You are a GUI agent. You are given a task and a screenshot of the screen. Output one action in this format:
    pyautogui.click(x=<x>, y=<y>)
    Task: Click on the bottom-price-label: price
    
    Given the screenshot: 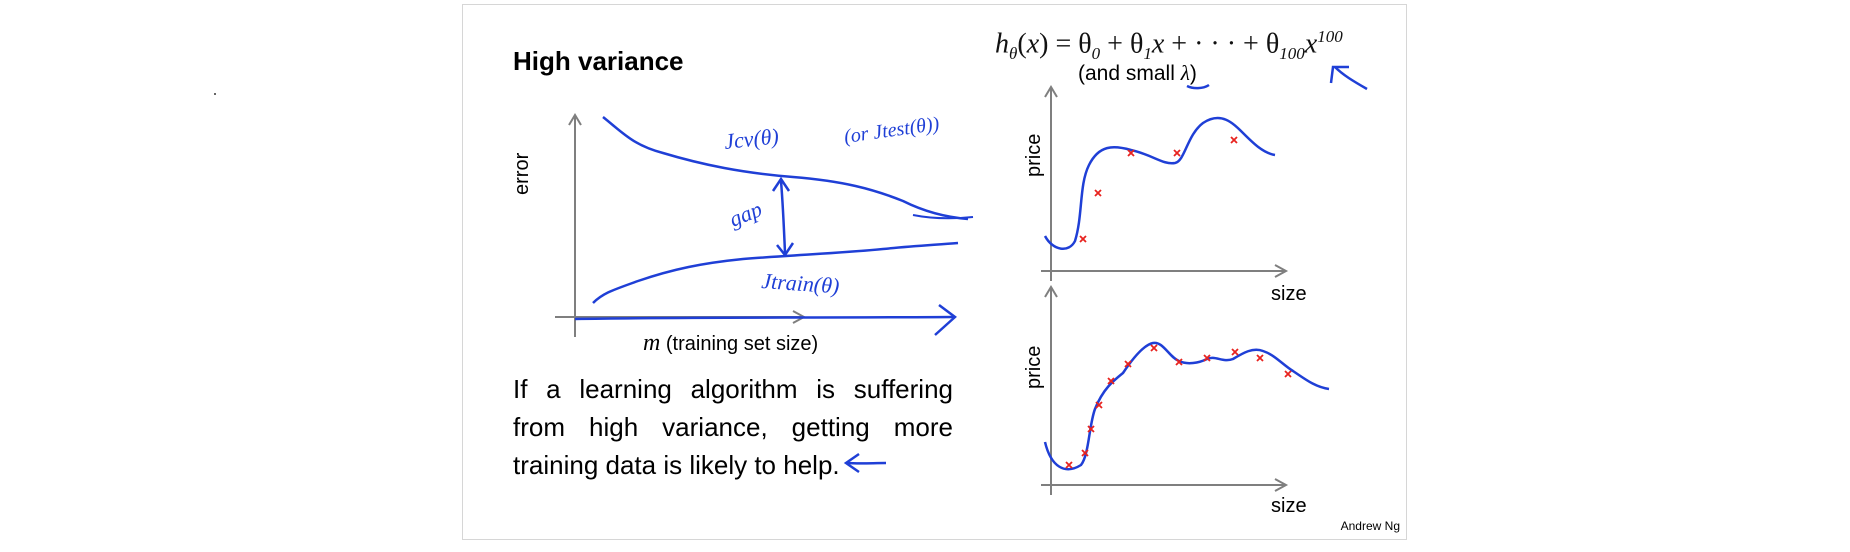 What is the action you would take?
    pyautogui.click(x=1034, y=367)
    